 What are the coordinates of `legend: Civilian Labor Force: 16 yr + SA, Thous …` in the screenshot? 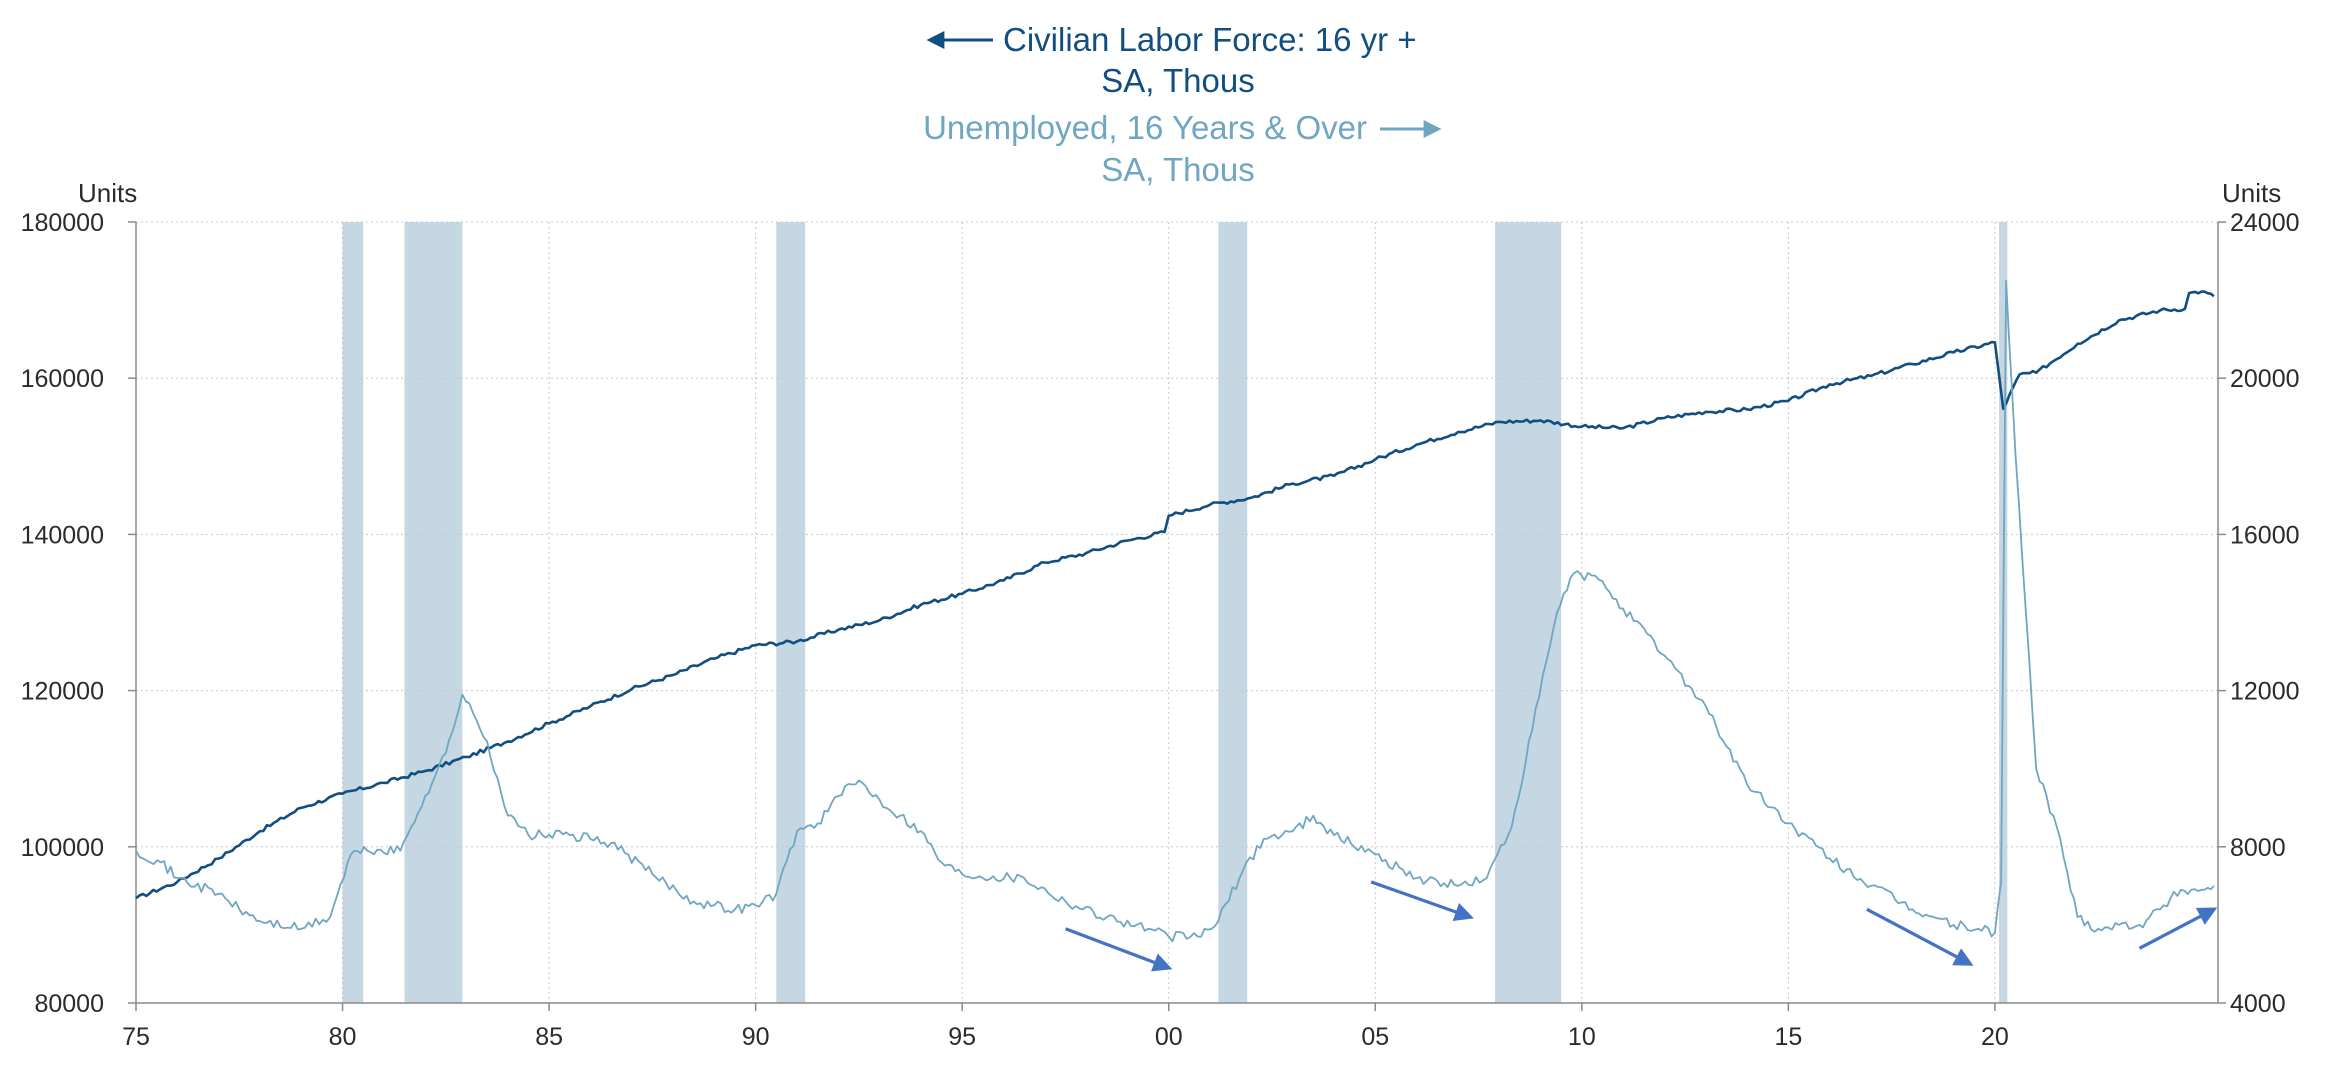 It's located at (1182, 104).